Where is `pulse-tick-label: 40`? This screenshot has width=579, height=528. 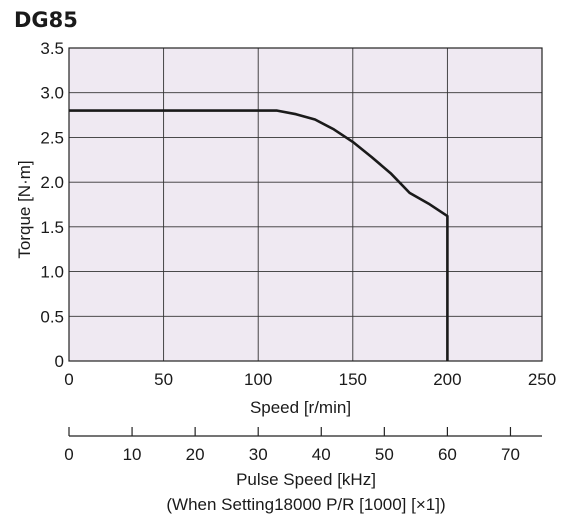 pulse-tick-label: 40 is located at coordinates (321, 454).